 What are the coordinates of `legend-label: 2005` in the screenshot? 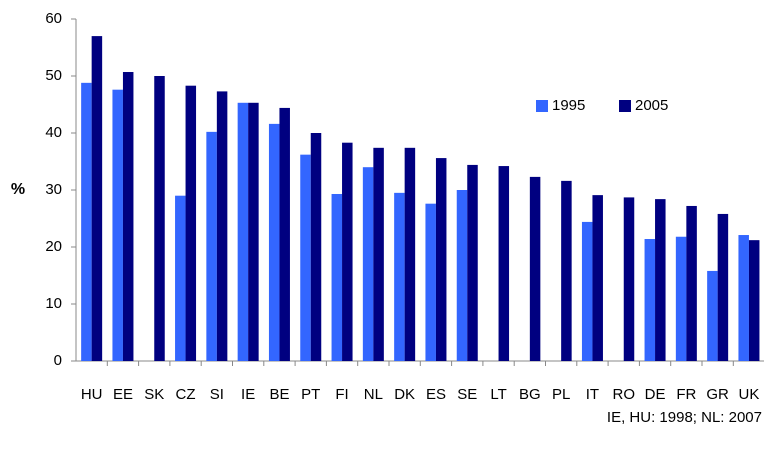 It's located at (651, 105).